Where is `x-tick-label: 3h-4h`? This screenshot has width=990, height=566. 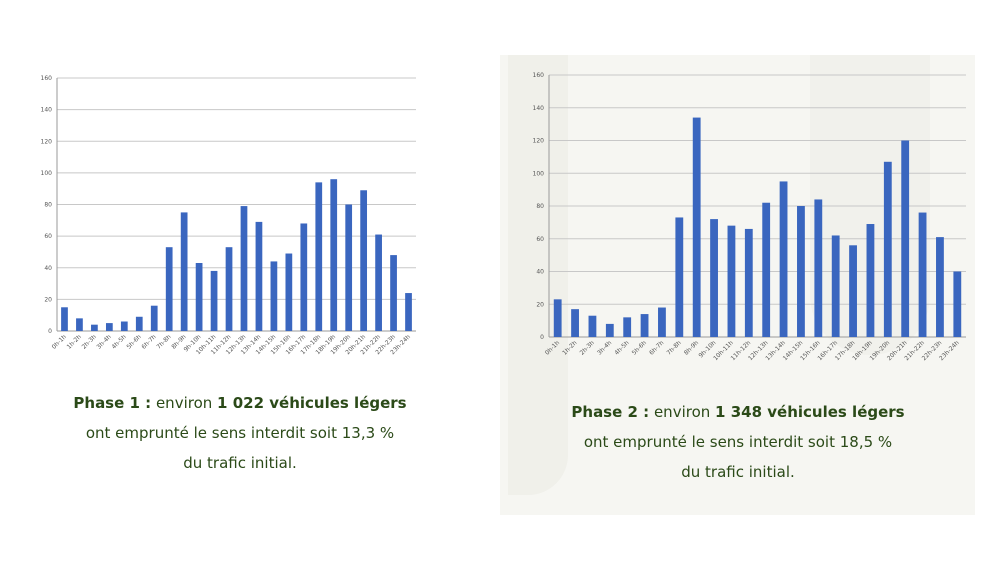 x-tick-label: 3h-4h is located at coordinates (604, 347).